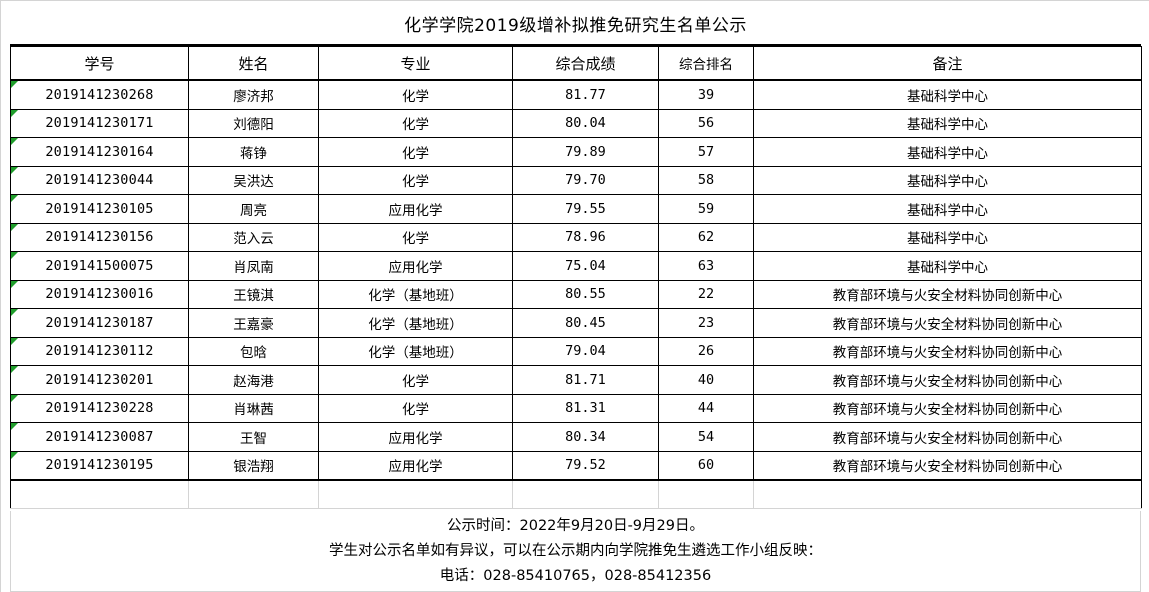 The width and height of the screenshot is (1149, 592). What do you see at coordinates (99, 351) in the screenshot?
I see `cell-student-id: 2019141230112` at bounding box center [99, 351].